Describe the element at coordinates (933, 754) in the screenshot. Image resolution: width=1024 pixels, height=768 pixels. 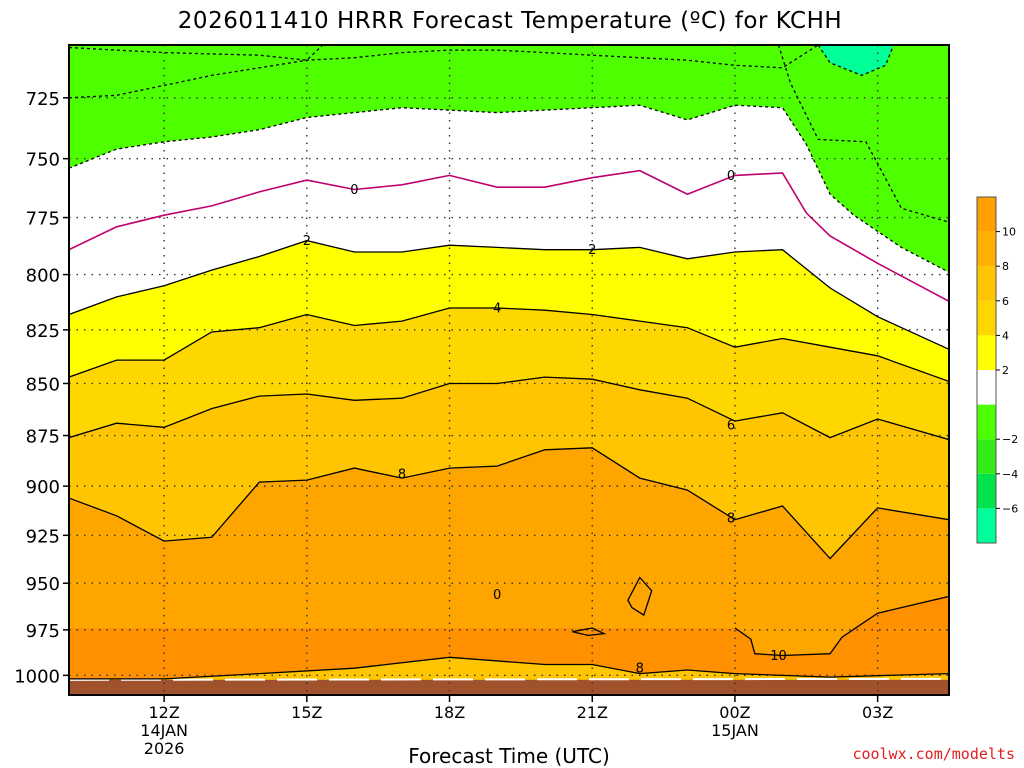
I see `credit-text: coolwx.com/modelts` at that location.